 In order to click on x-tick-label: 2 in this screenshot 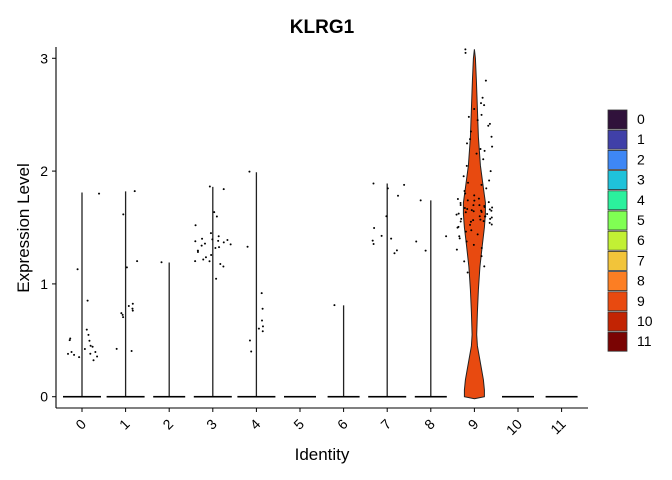, I will do `click(167, 424)`.